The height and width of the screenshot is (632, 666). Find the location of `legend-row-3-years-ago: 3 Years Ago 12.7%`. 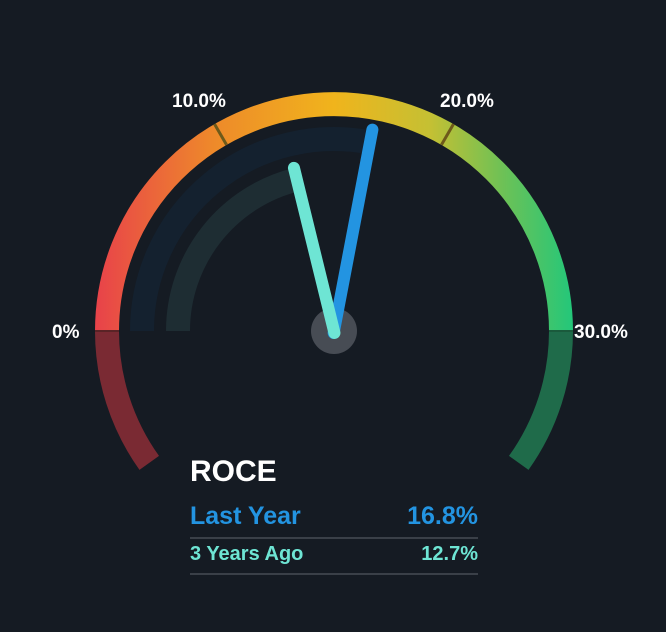

legend-row-3-years-ago: 3 Years Ago 12.7% is located at coordinates (334, 559).